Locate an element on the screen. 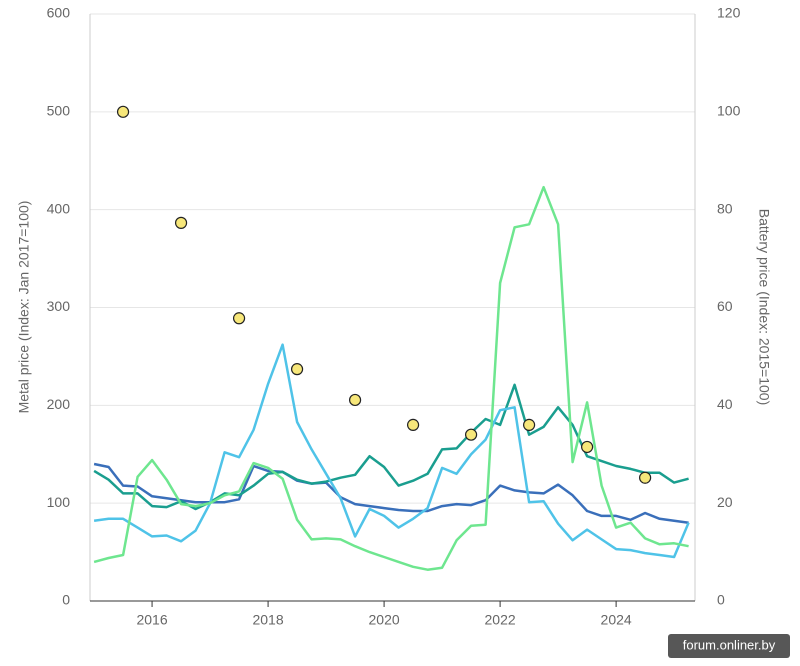  x-tick-label: 2022 is located at coordinates (500, 620).